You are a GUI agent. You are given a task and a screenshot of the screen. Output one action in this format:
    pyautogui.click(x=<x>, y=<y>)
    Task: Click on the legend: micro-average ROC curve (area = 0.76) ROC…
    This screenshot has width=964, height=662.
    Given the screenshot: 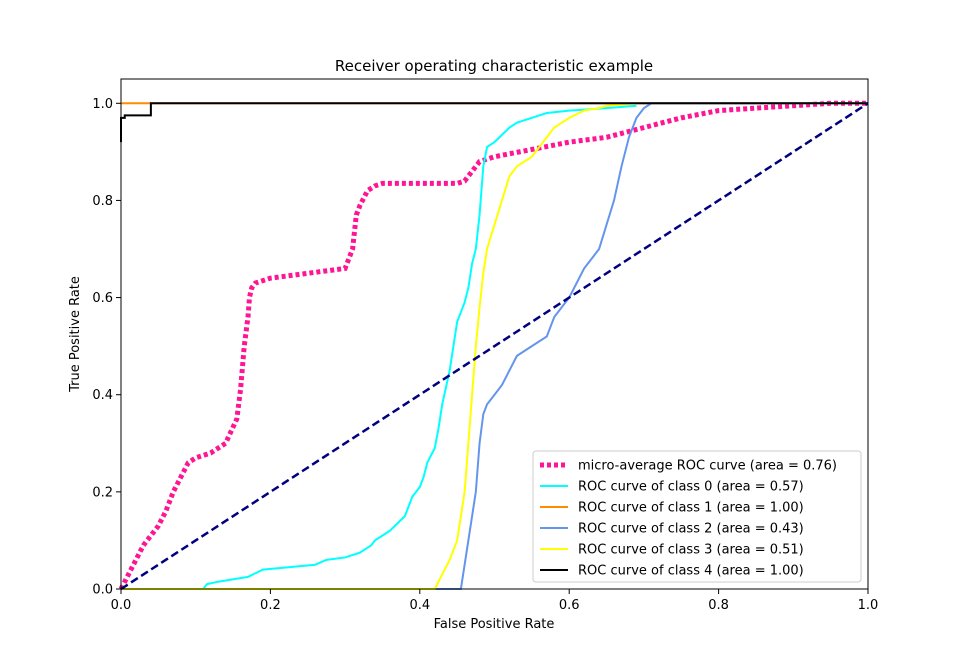 What is the action you would take?
    pyautogui.click(x=697, y=516)
    